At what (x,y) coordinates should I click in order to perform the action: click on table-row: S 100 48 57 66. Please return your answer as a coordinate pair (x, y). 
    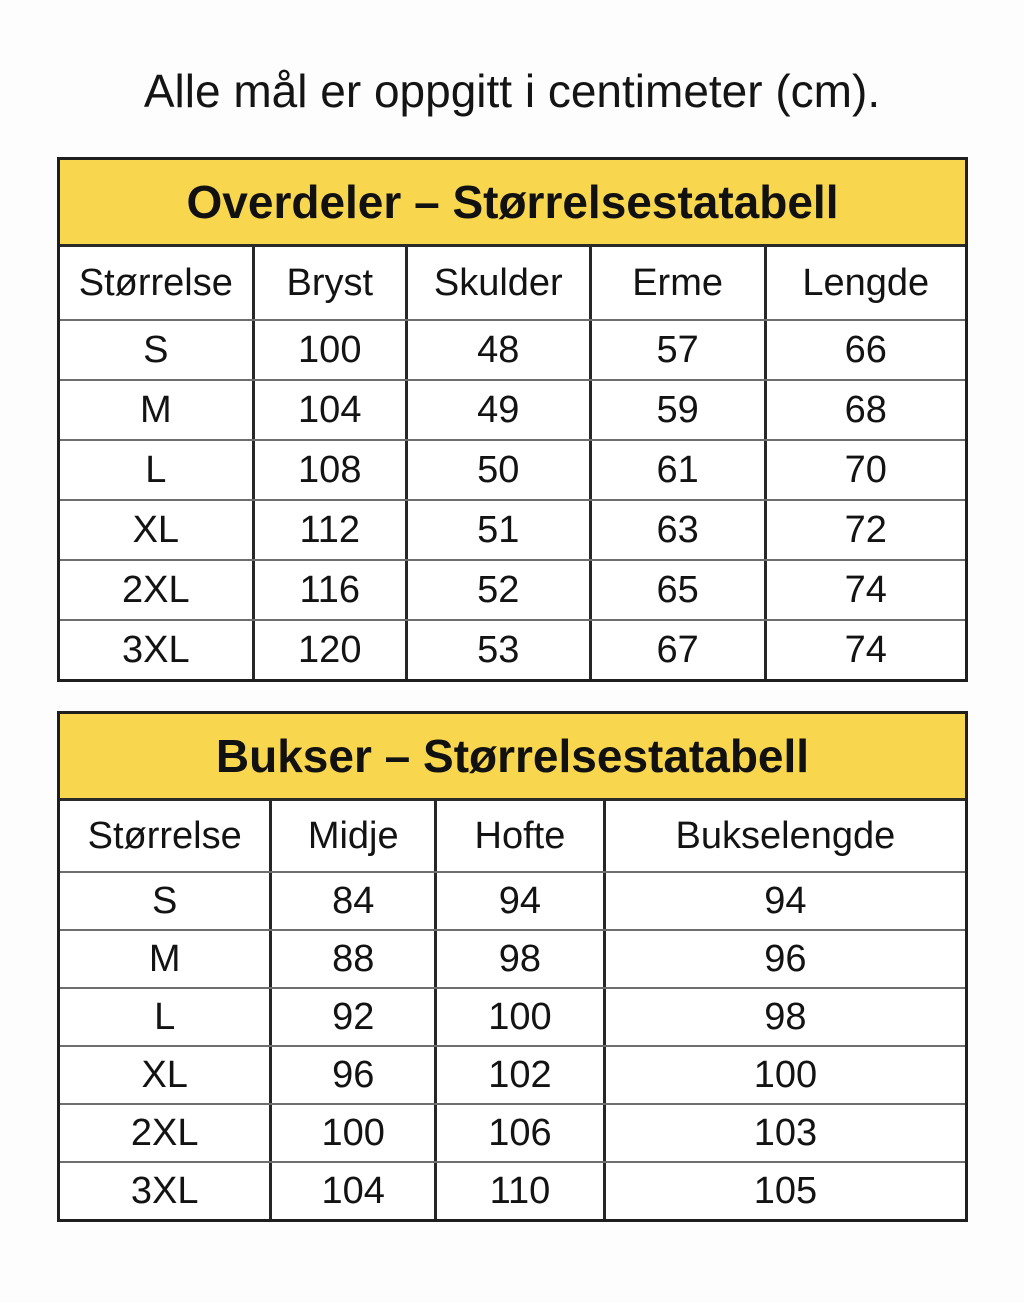
    Looking at the image, I should click on (512, 349).